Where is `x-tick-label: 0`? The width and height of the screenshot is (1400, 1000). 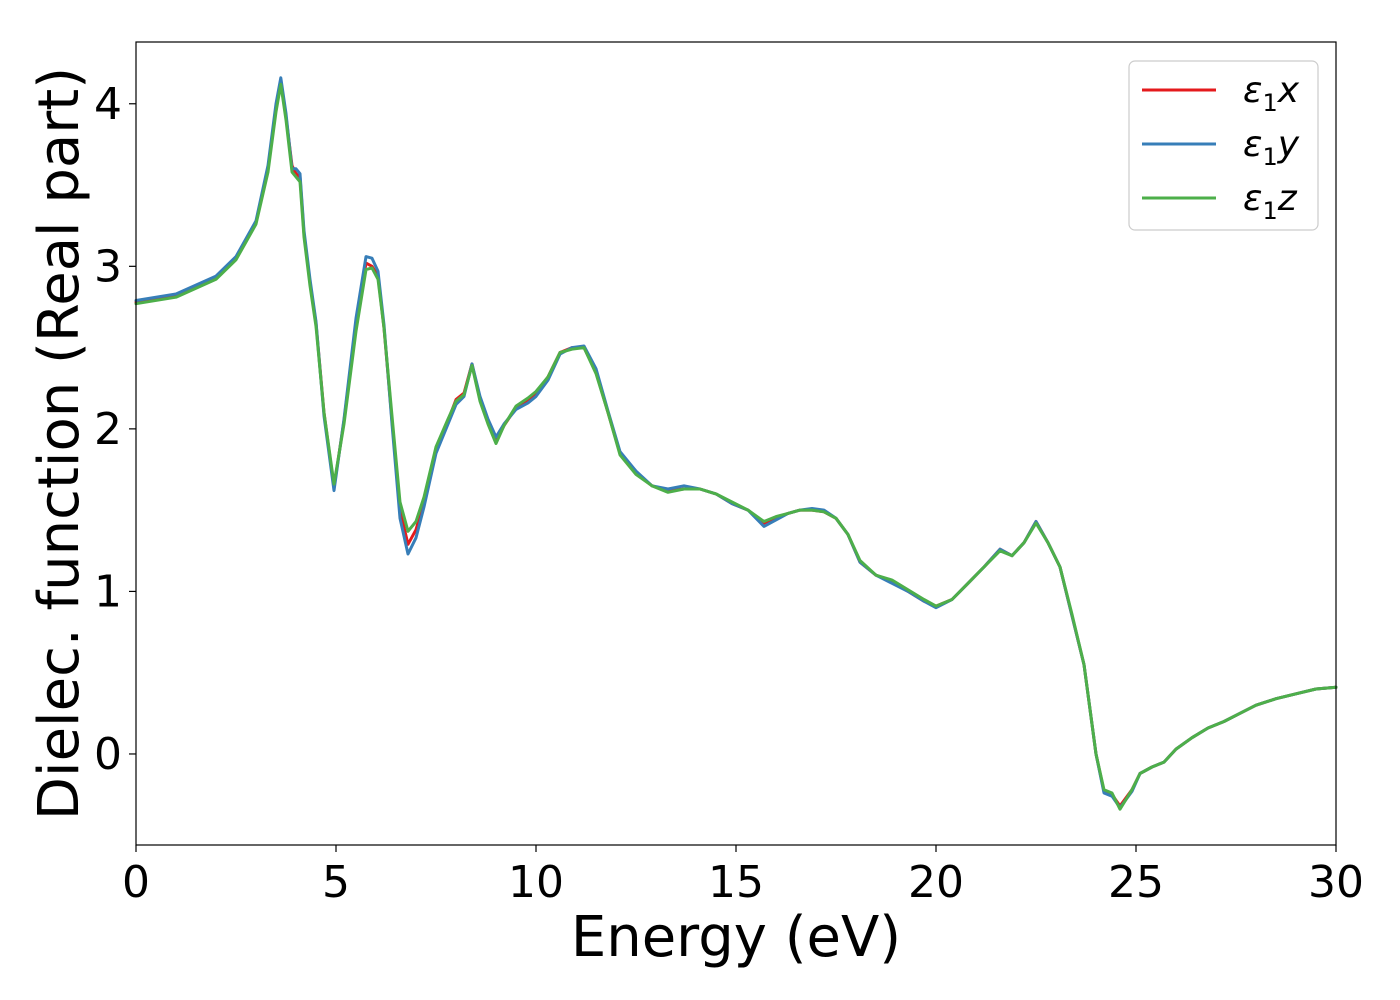
x-tick-label: 0 is located at coordinates (136, 882).